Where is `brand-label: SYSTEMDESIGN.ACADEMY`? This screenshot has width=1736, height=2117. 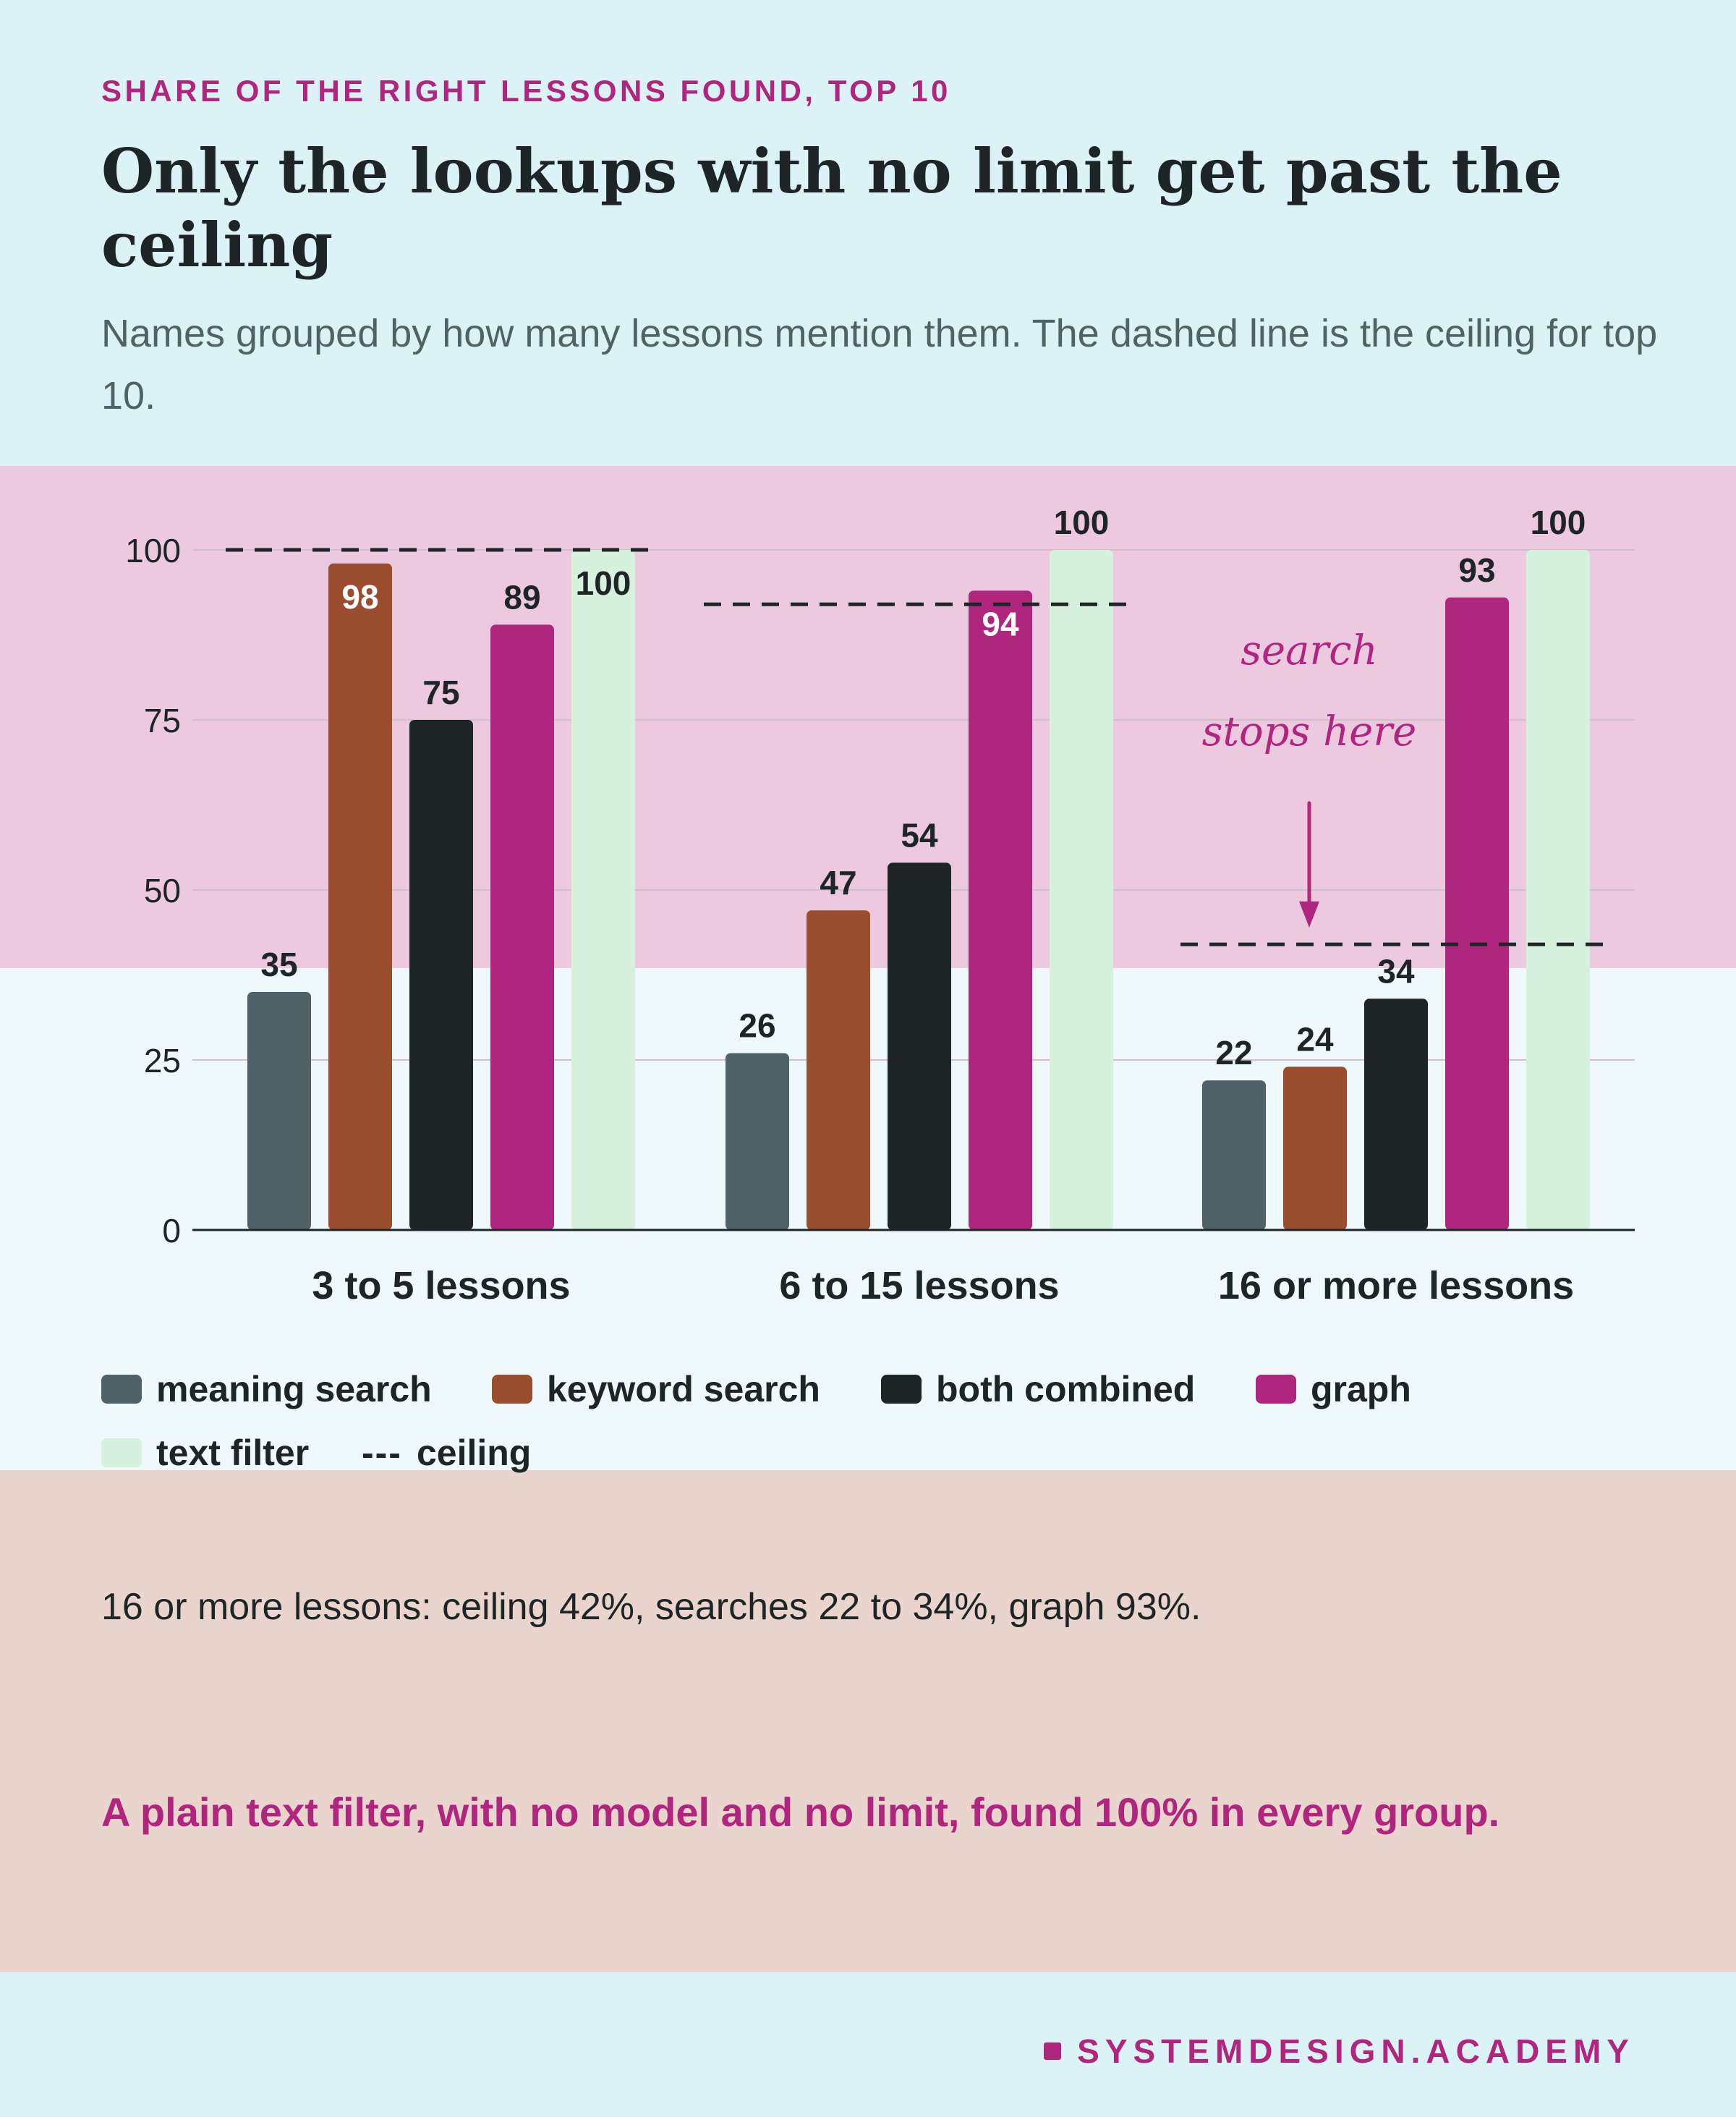 brand-label: SYSTEMDESIGN.ACADEMY is located at coordinates (1356, 2051).